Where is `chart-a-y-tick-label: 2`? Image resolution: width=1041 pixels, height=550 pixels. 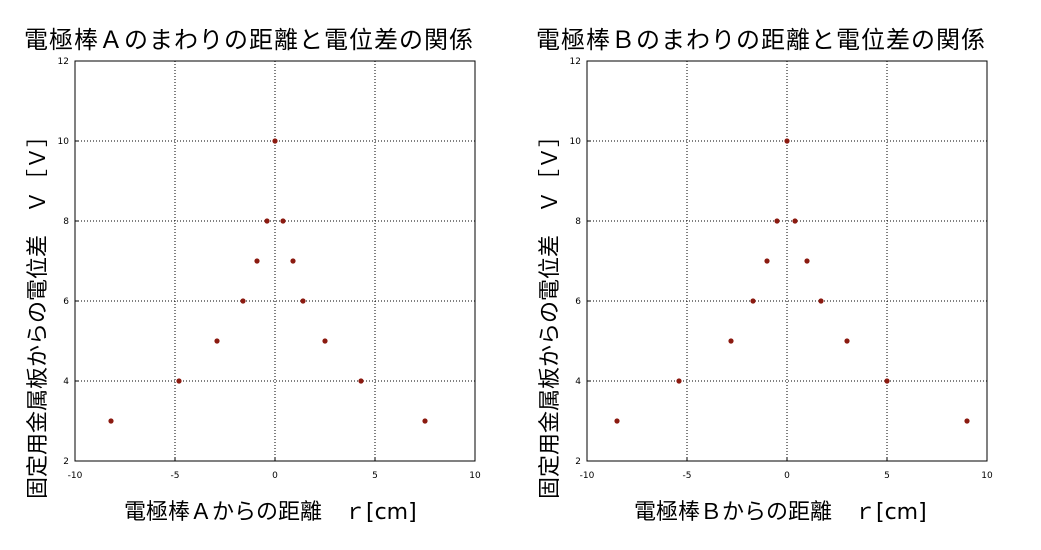
chart-a-y-tick-label: 2 is located at coordinates (66, 462).